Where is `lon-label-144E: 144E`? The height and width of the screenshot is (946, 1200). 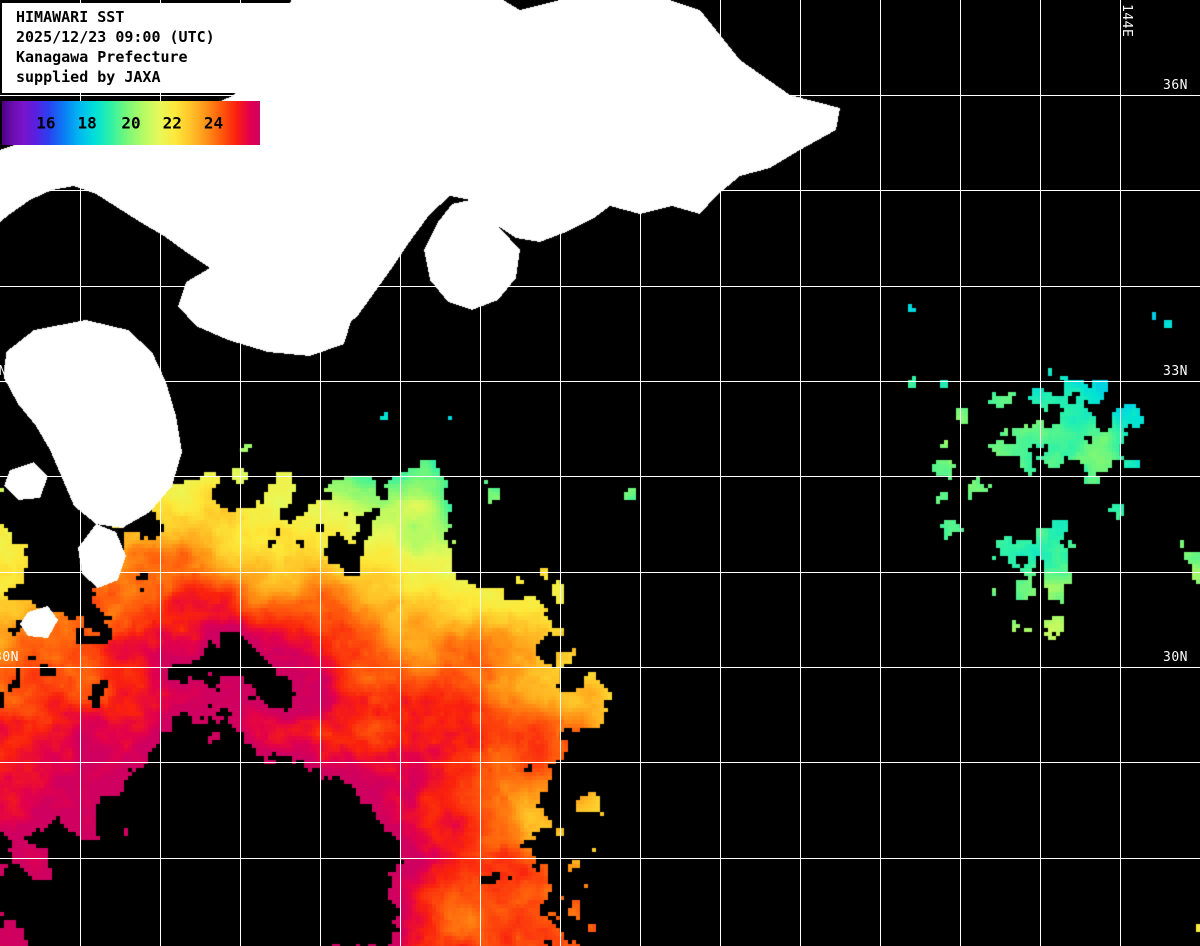 lon-label-144E: 144E is located at coordinates (1126, 21).